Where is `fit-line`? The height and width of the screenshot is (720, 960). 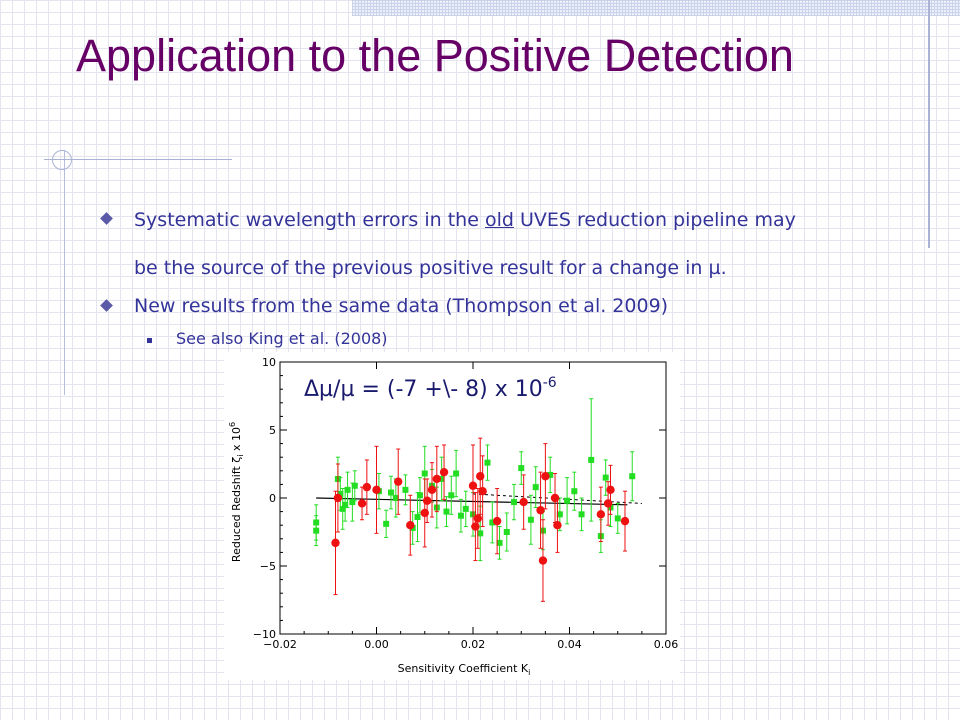
fit-line is located at coordinates (472, 501).